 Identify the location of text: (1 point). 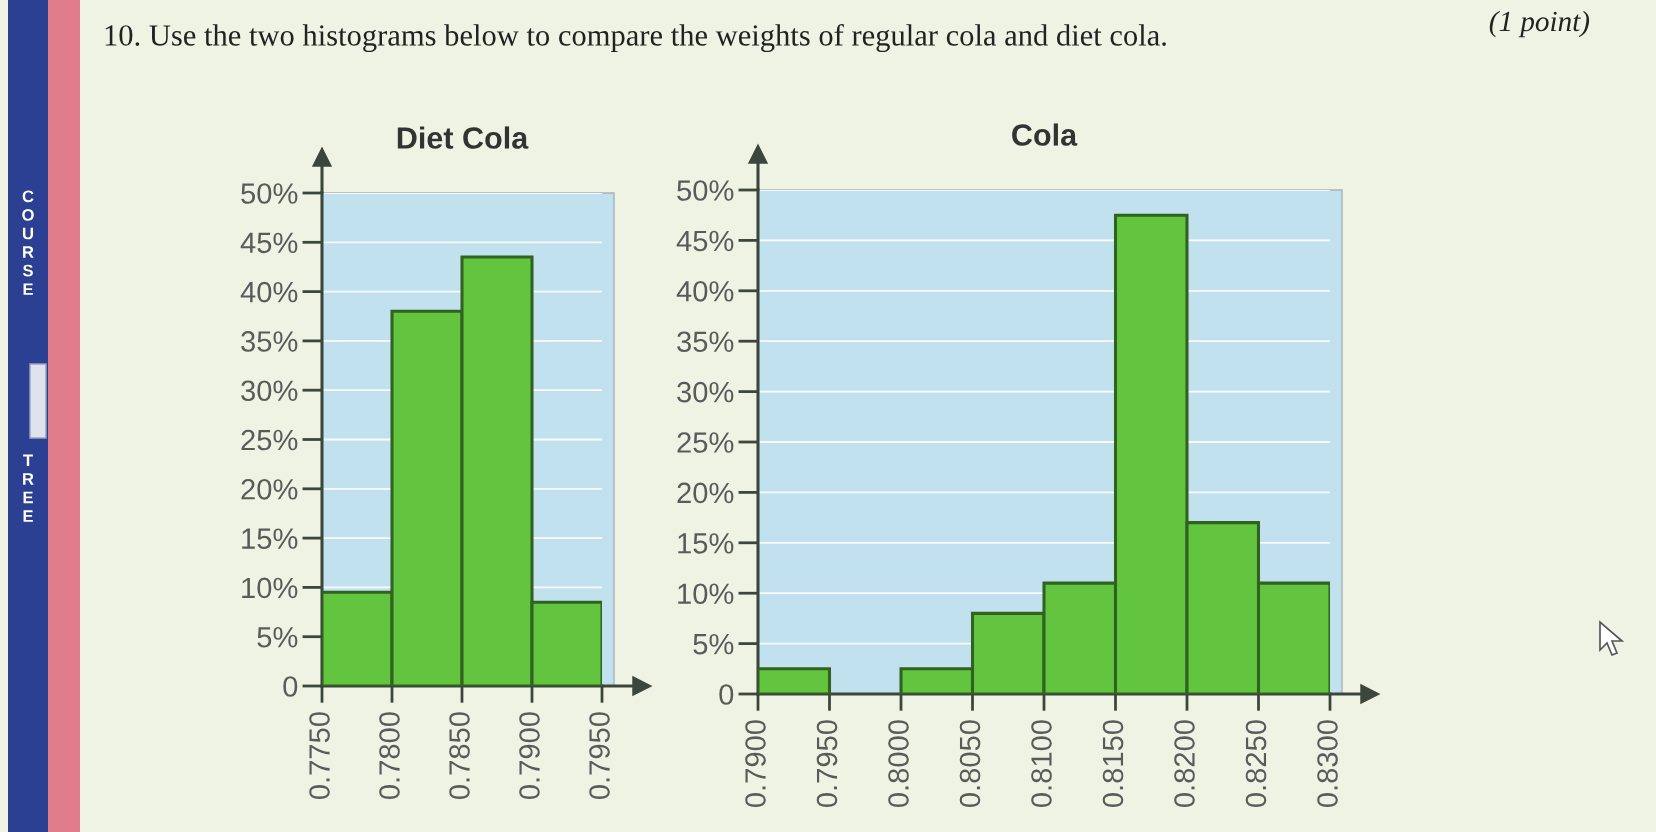
(1539, 24).